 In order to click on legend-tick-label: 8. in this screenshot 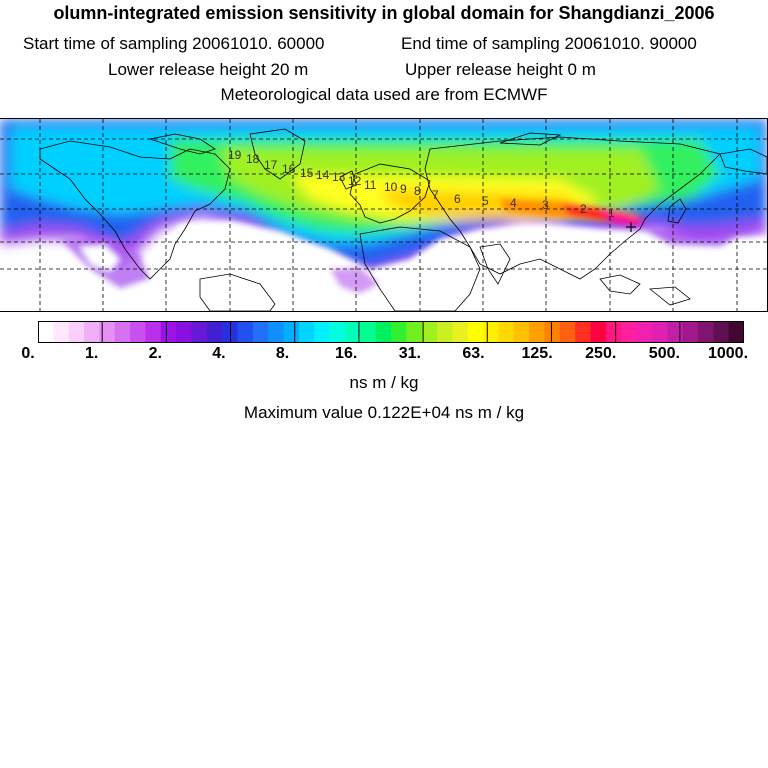, I will do `click(282, 353)`.